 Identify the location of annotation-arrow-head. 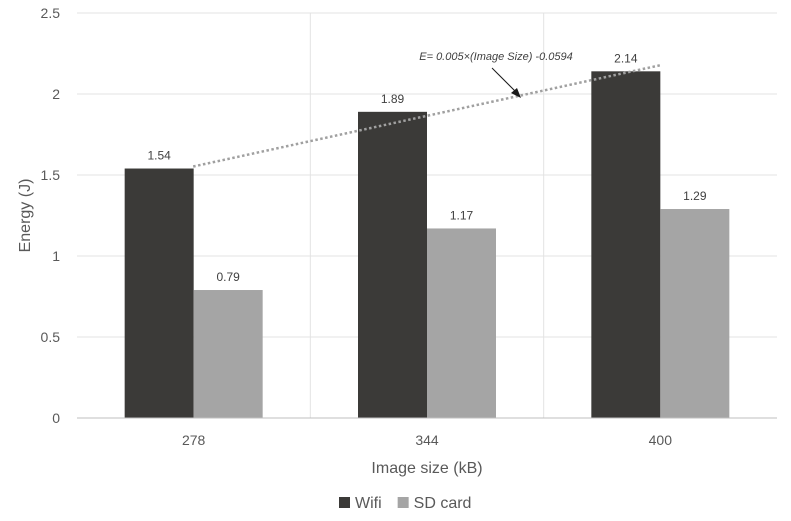
(516, 93).